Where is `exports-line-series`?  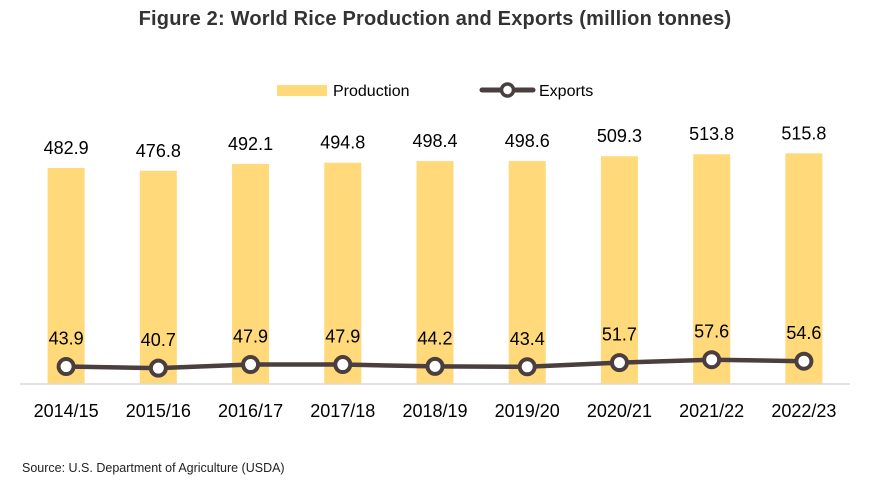 exports-line-series is located at coordinates (435, 364).